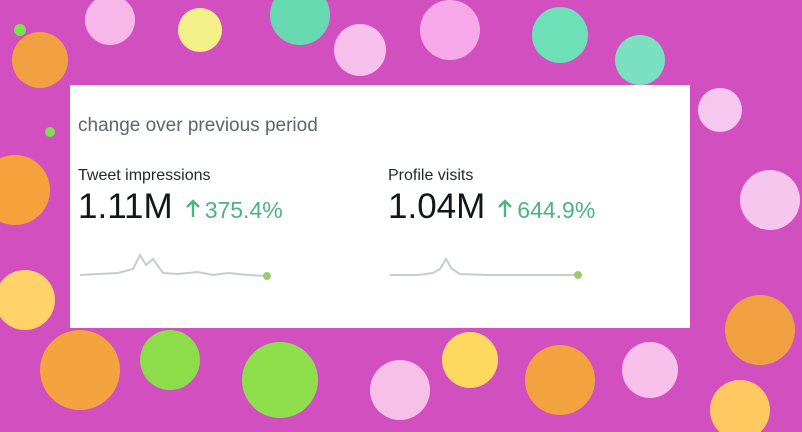 Image resolution: width=802 pixels, height=432 pixels. Describe the element at coordinates (243, 210) in the screenshot. I see `change-text: 375.4%` at that location.